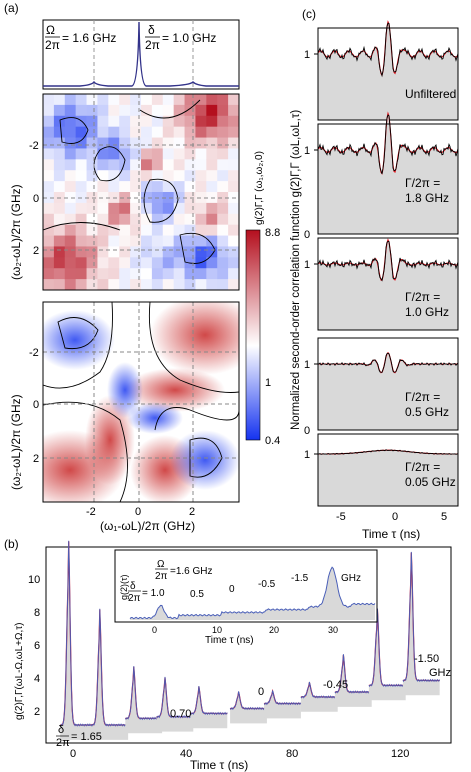 The width and height of the screenshot is (471, 772). What do you see at coordinates (333, 630) in the screenshot?
I see `svg-text: 30` at bounding box center [333, 630].